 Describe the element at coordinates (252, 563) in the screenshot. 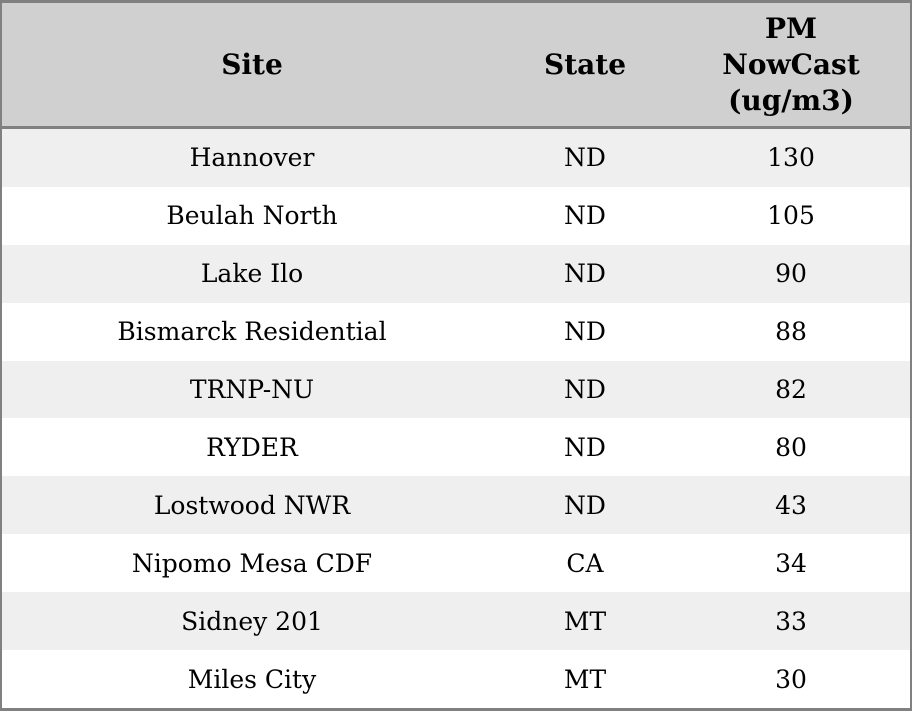

I see `site-cell: Nipomo Mesa CDF` at that location.